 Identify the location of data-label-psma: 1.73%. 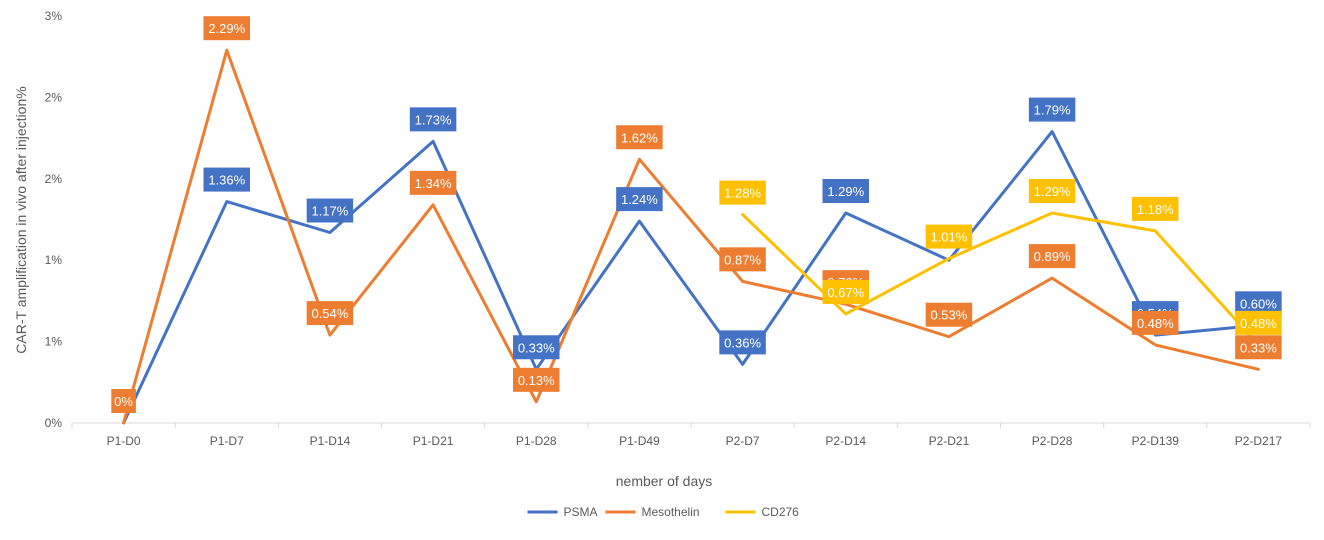
(433, 119).